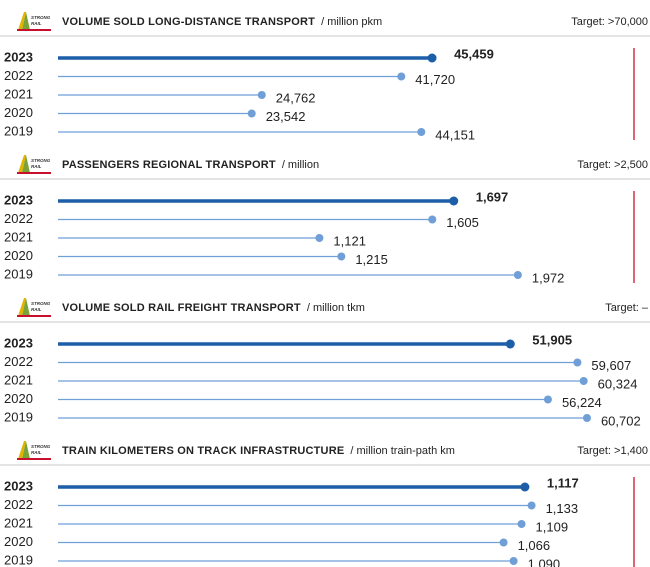 This screenshot has width=650, height=567. Describe the element at coordinates (435, 79) in the screenshot. I see `value-label: 41,720` at that location.